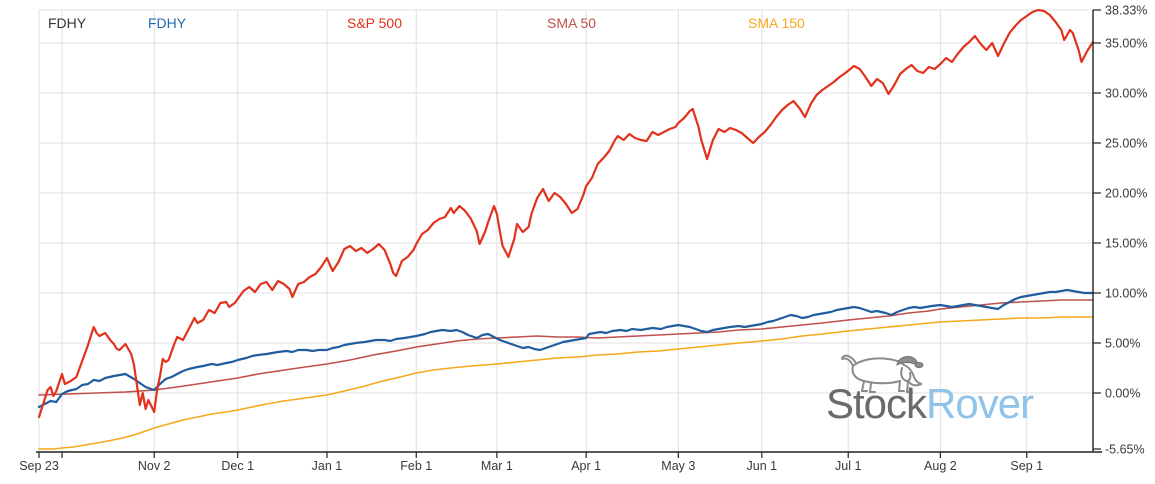 This screenshot has width=1155, height=484. What do you see at coordinates (572, 23) in the screenshot?
I see `legend-item-sma-50: SMA 50` at bounding box center [572, 23].